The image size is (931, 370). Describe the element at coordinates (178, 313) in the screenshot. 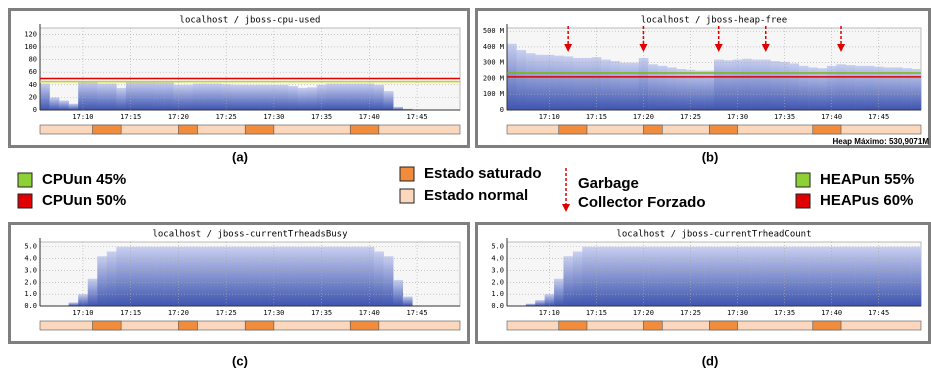

I see `x-tick-label: 17:20` at that location.